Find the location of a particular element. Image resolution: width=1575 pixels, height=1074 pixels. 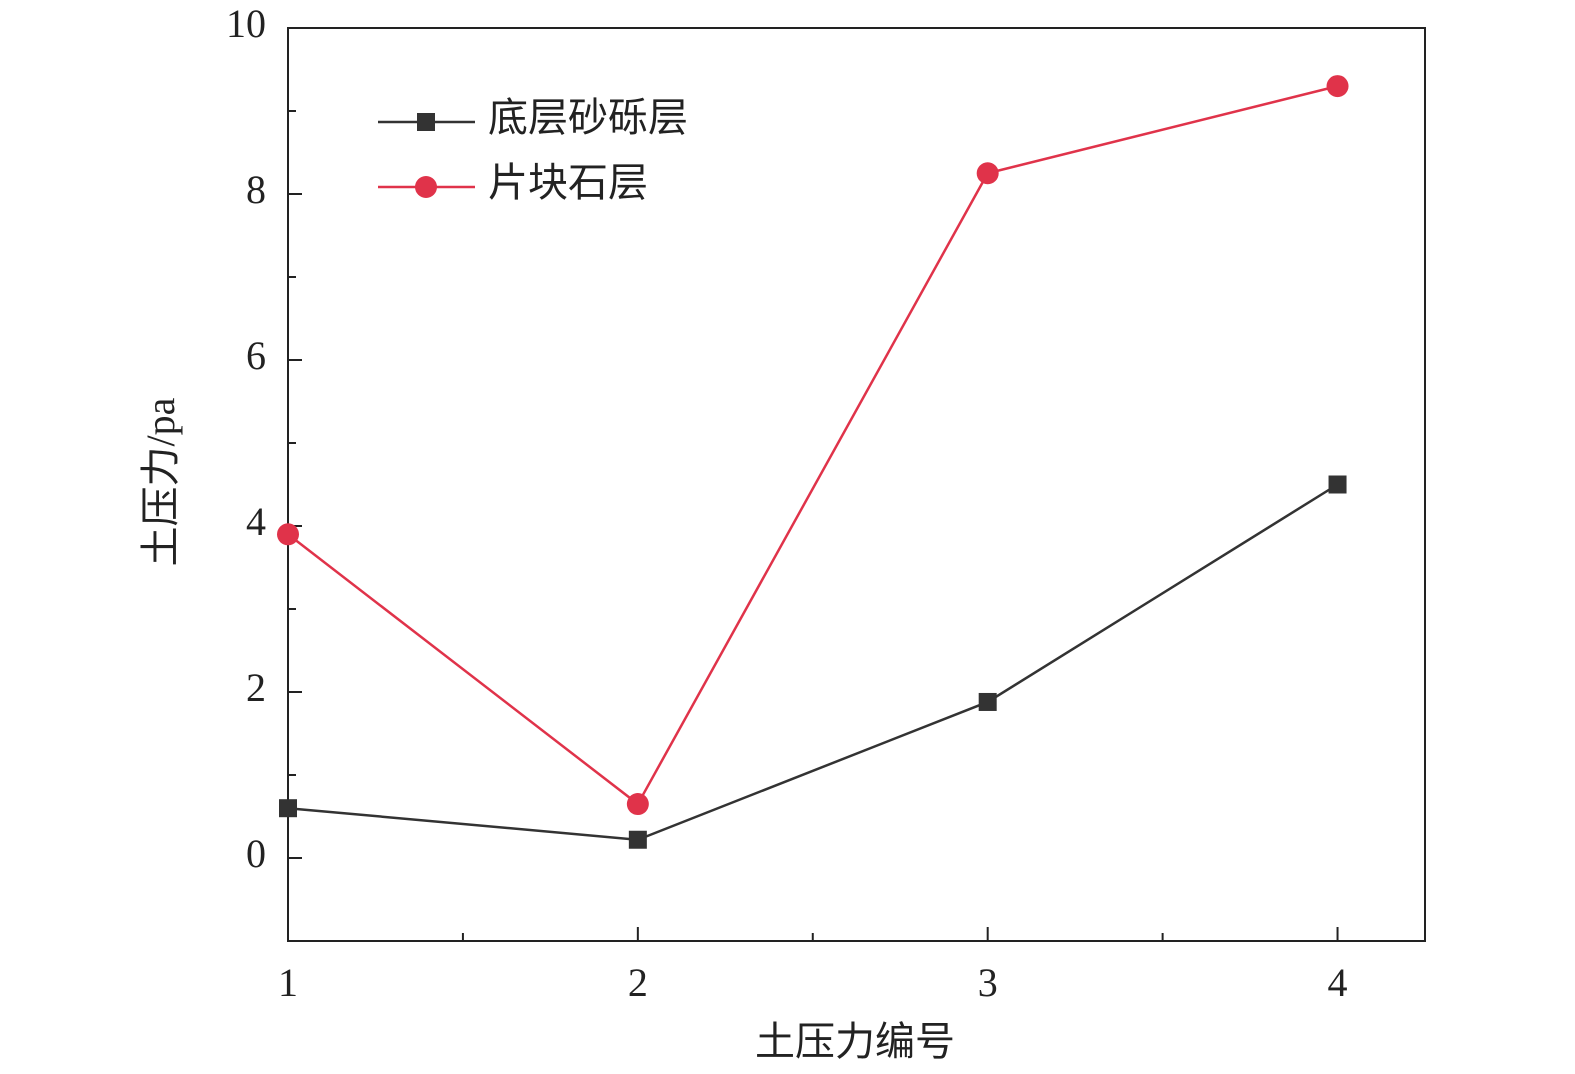

y-tick-label: 0 is located at coordinates (256, 853).